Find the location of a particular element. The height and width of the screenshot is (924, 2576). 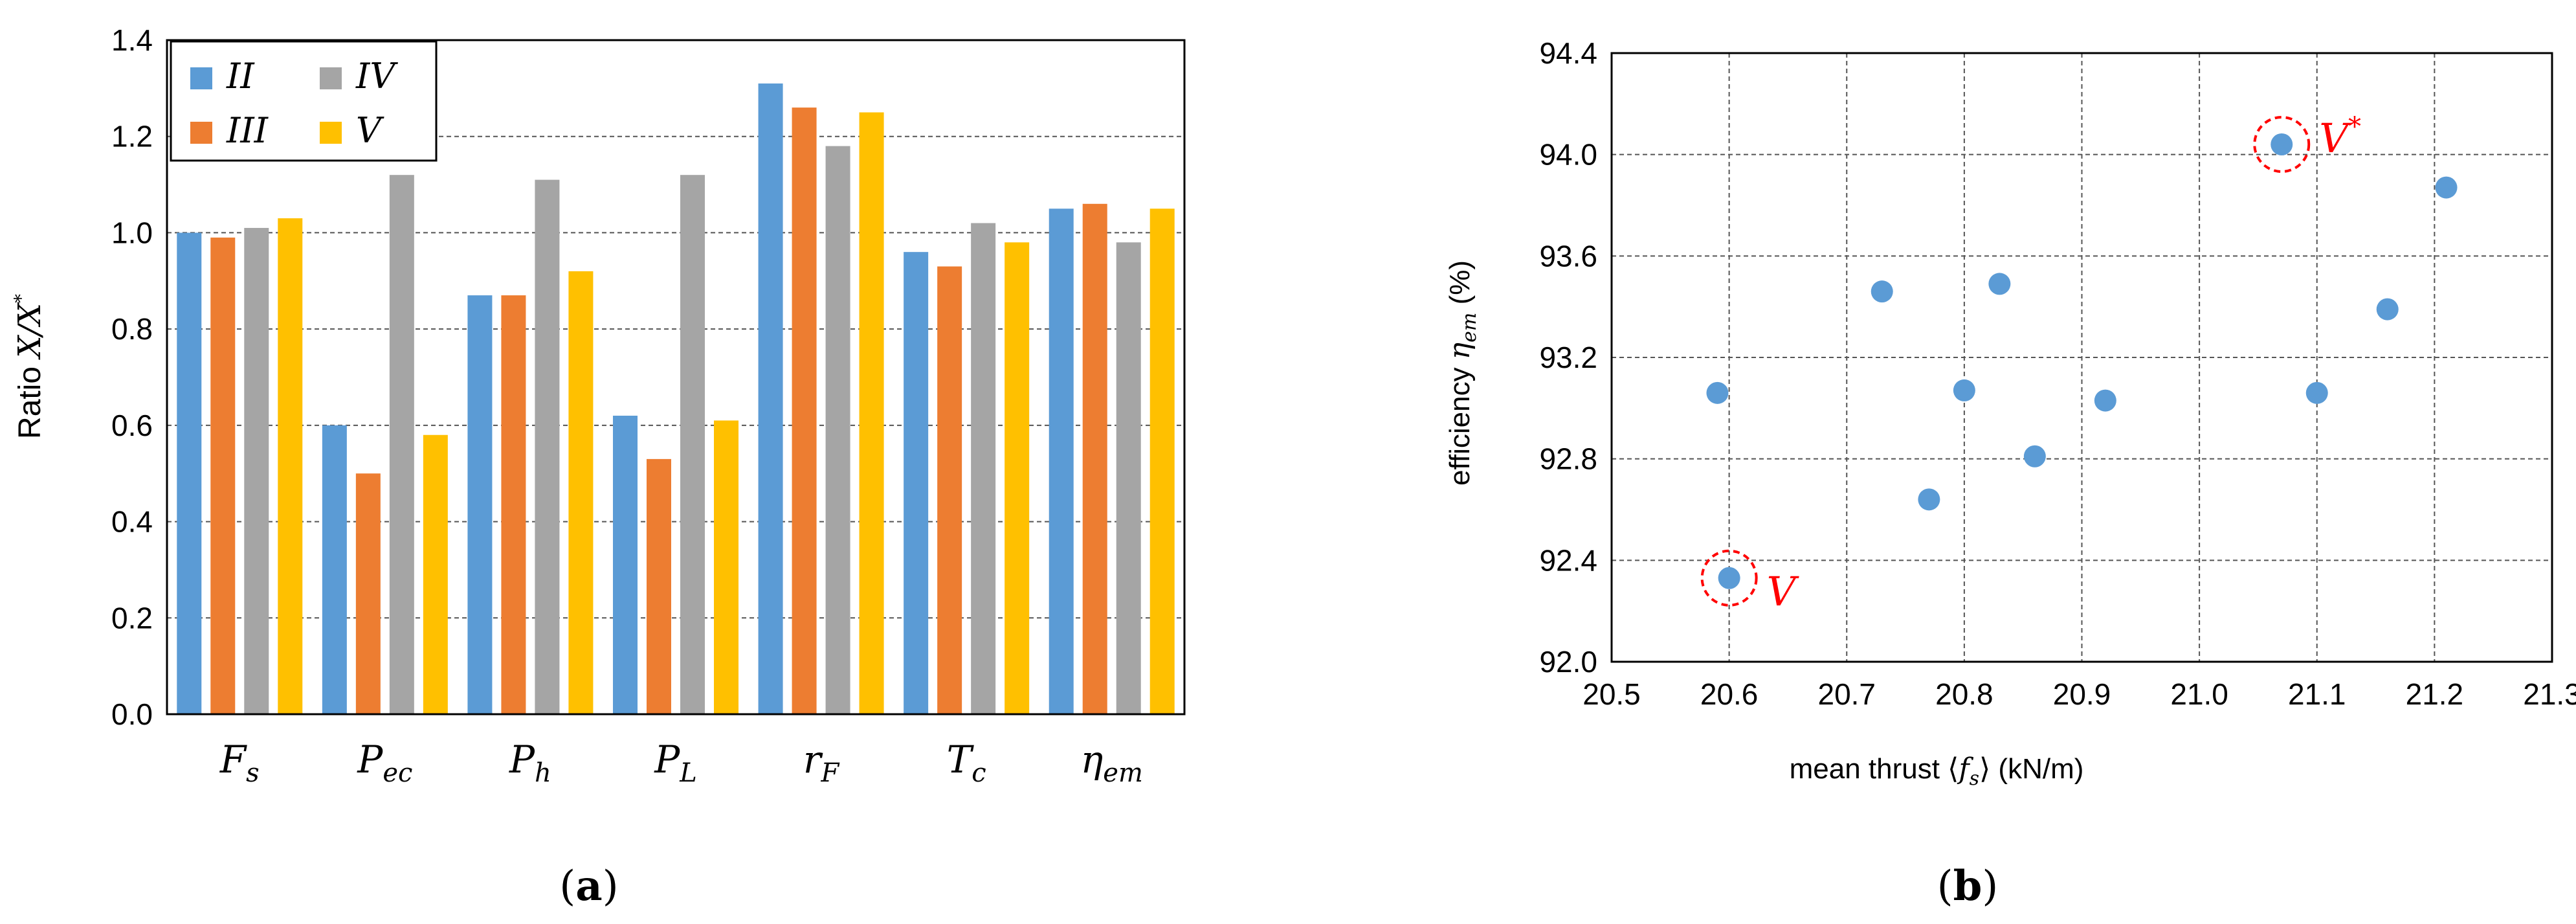

x-tick-label: ηem is located at coordinates (1112, 763).